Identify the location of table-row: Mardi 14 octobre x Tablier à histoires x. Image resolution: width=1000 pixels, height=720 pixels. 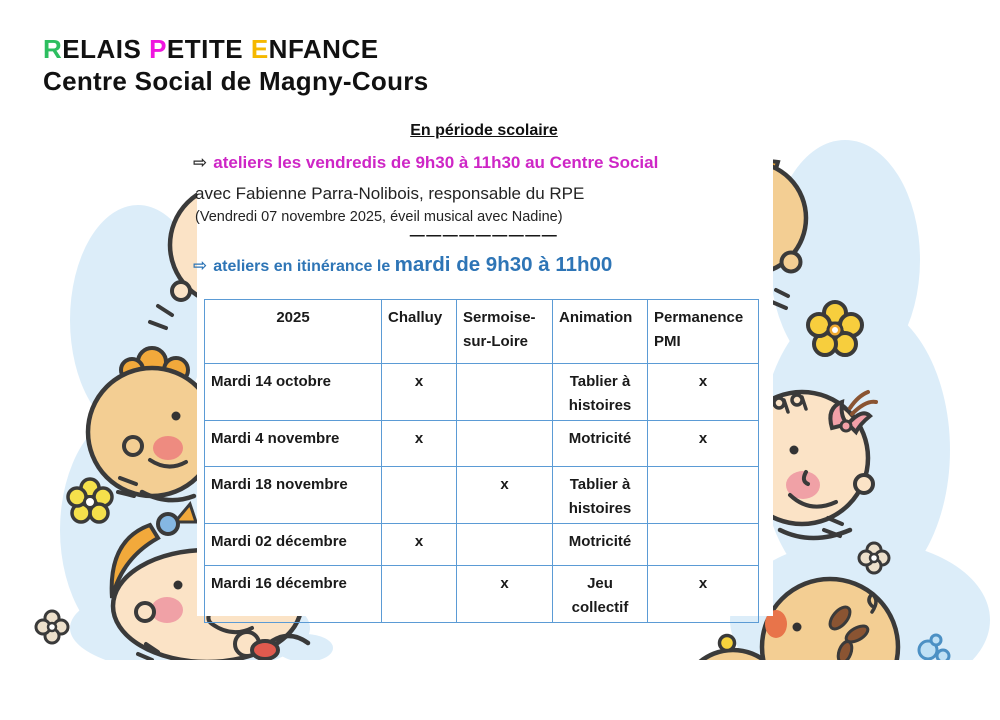
(481, 392).